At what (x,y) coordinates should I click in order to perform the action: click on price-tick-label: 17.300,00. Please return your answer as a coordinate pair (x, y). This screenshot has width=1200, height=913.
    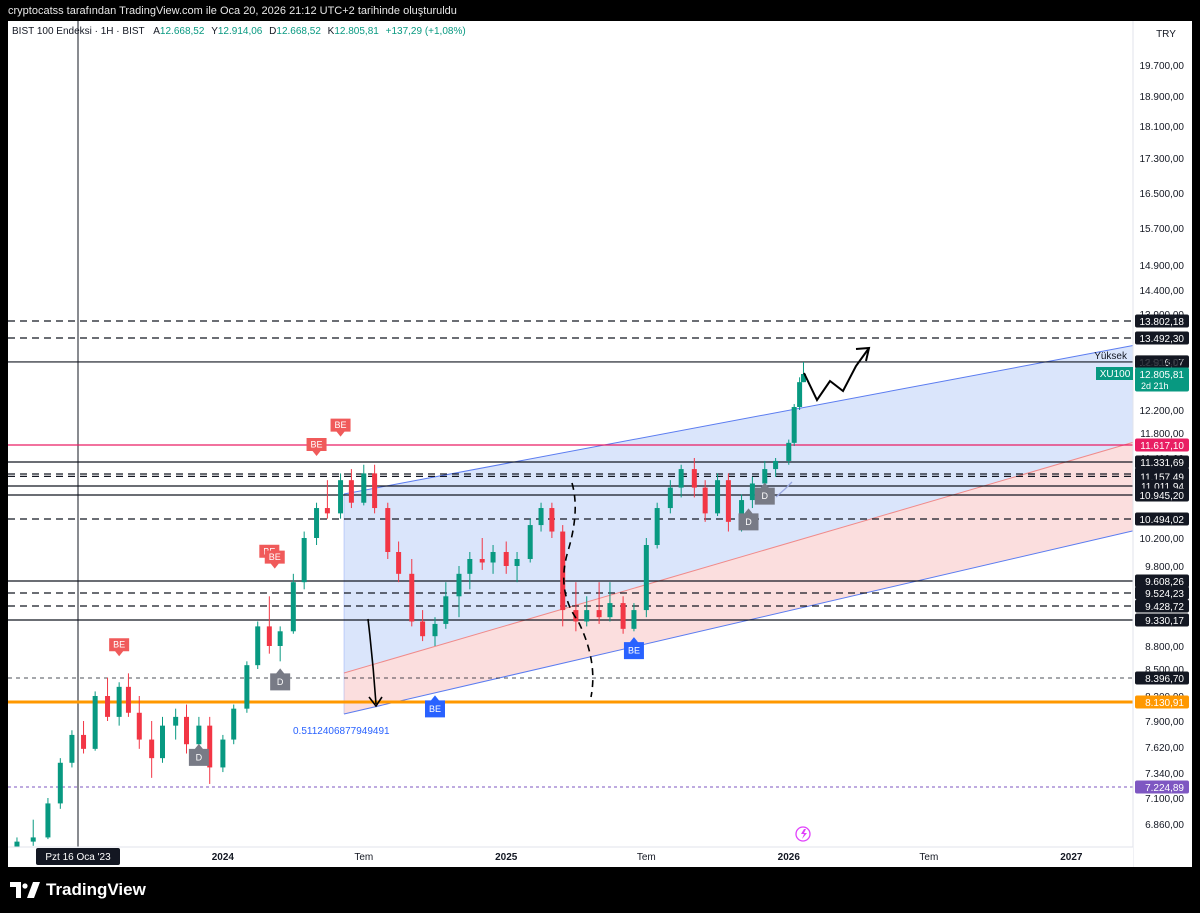
    Looking at the image, I should click on (1162, 159).